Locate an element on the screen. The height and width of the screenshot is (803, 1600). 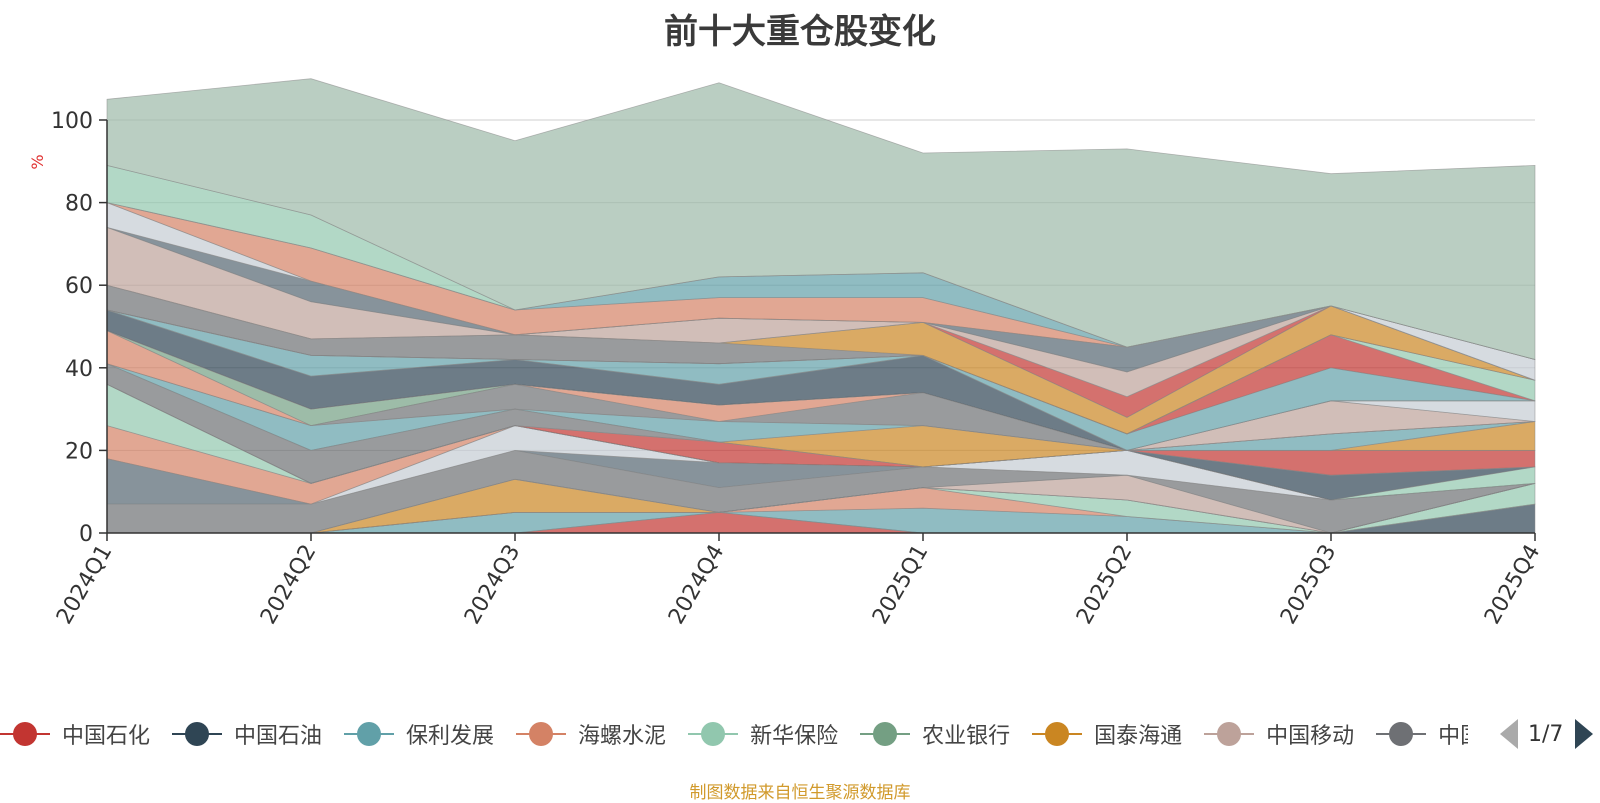
legend-label: 中国移动 is located at coordinates (1310, 736).